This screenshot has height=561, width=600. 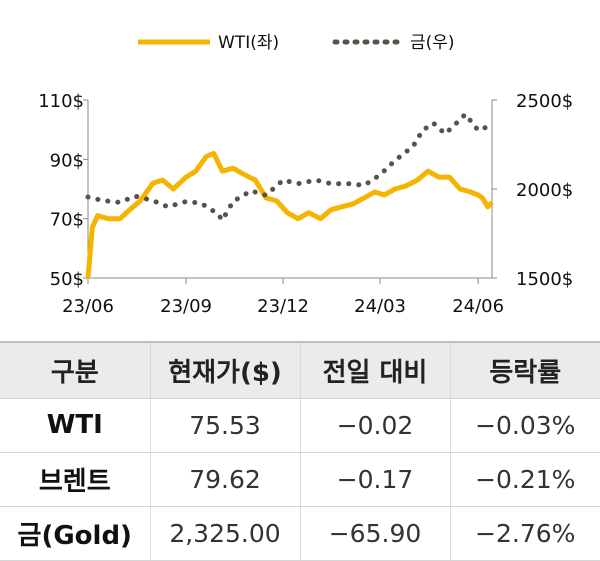 What do you see at coordinates (224, 370) in the screenshot?
I see `header-current-price: 현재가($)` at bounding box center [224, 370].